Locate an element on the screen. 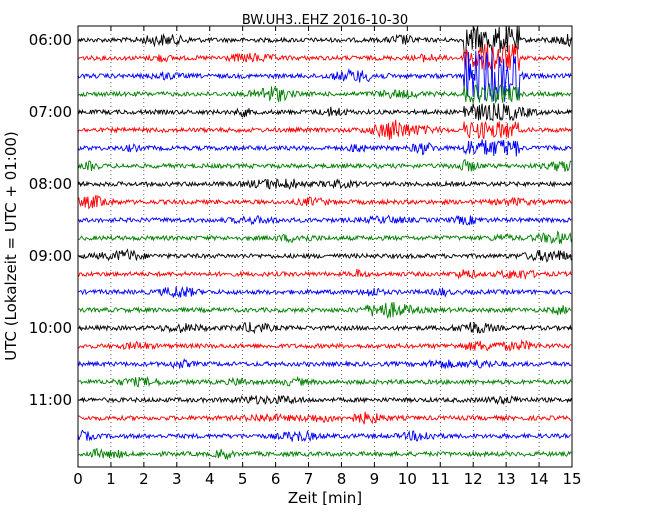  x-tick-label: 10 is located at coordinates (407, 479).